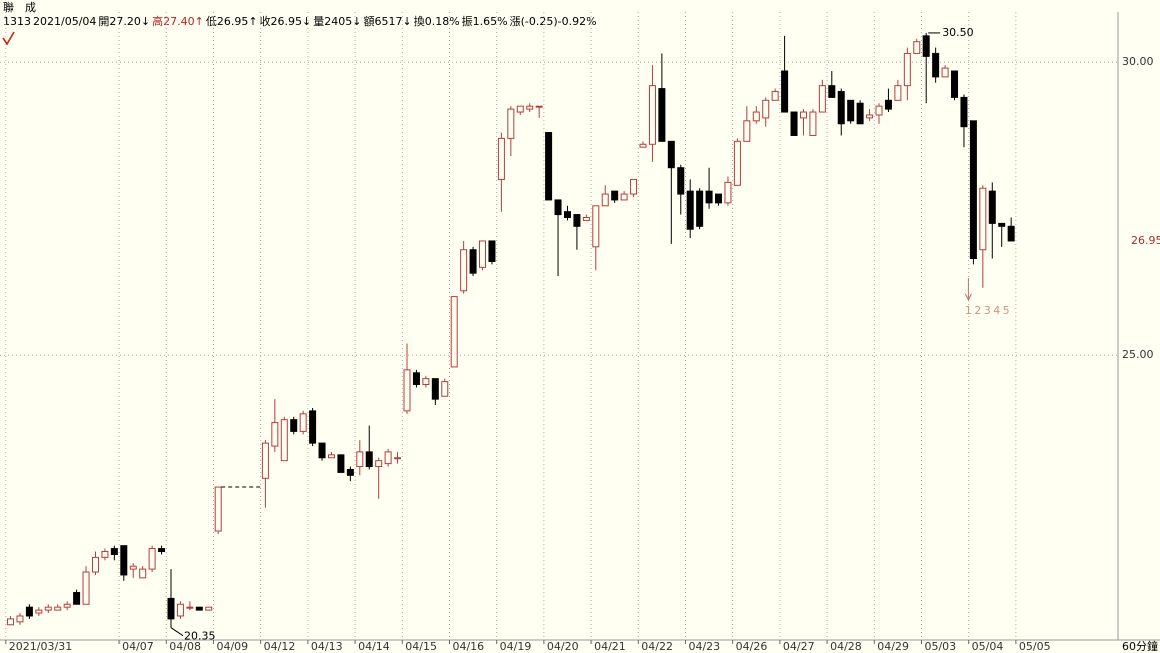 The height and width of the screenshot is (653, 1160). What do you see at coordinates (177, 632) in the screenshot?
I see `low-pointer` at bounding box center [177, 632].